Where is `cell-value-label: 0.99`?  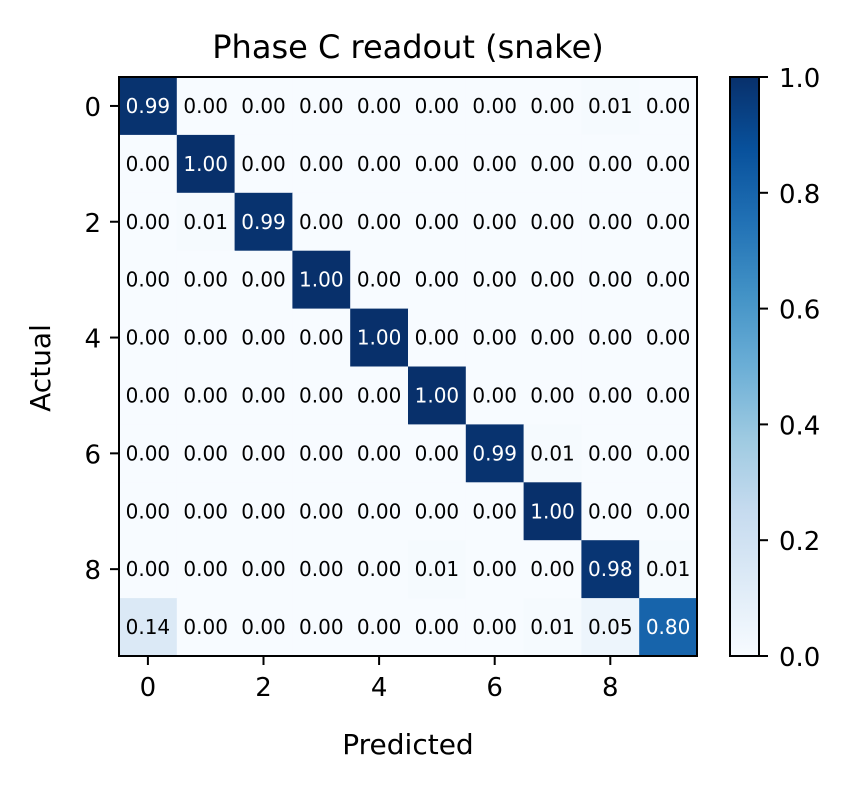
cell-value-label: 0.99 is located at coordinates (148, 106).